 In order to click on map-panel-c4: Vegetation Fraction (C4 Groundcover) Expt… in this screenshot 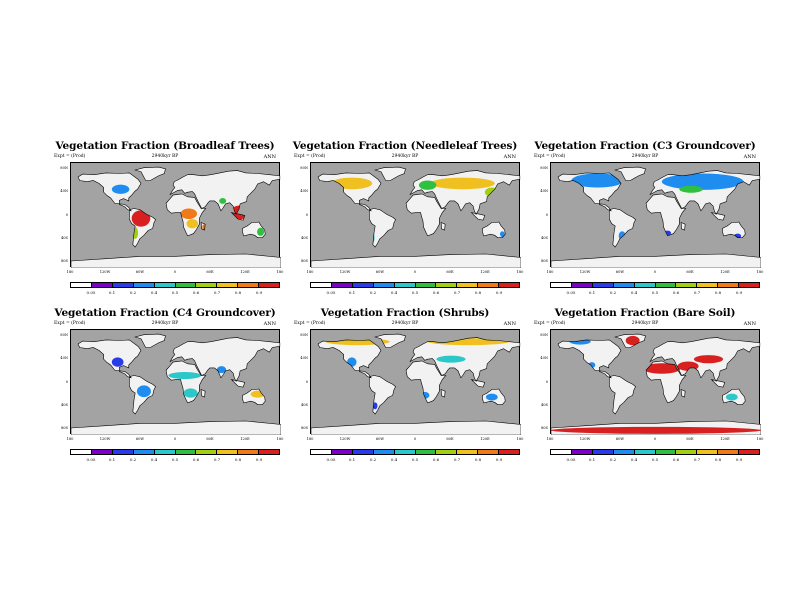, I will do `click(166, 387)`.